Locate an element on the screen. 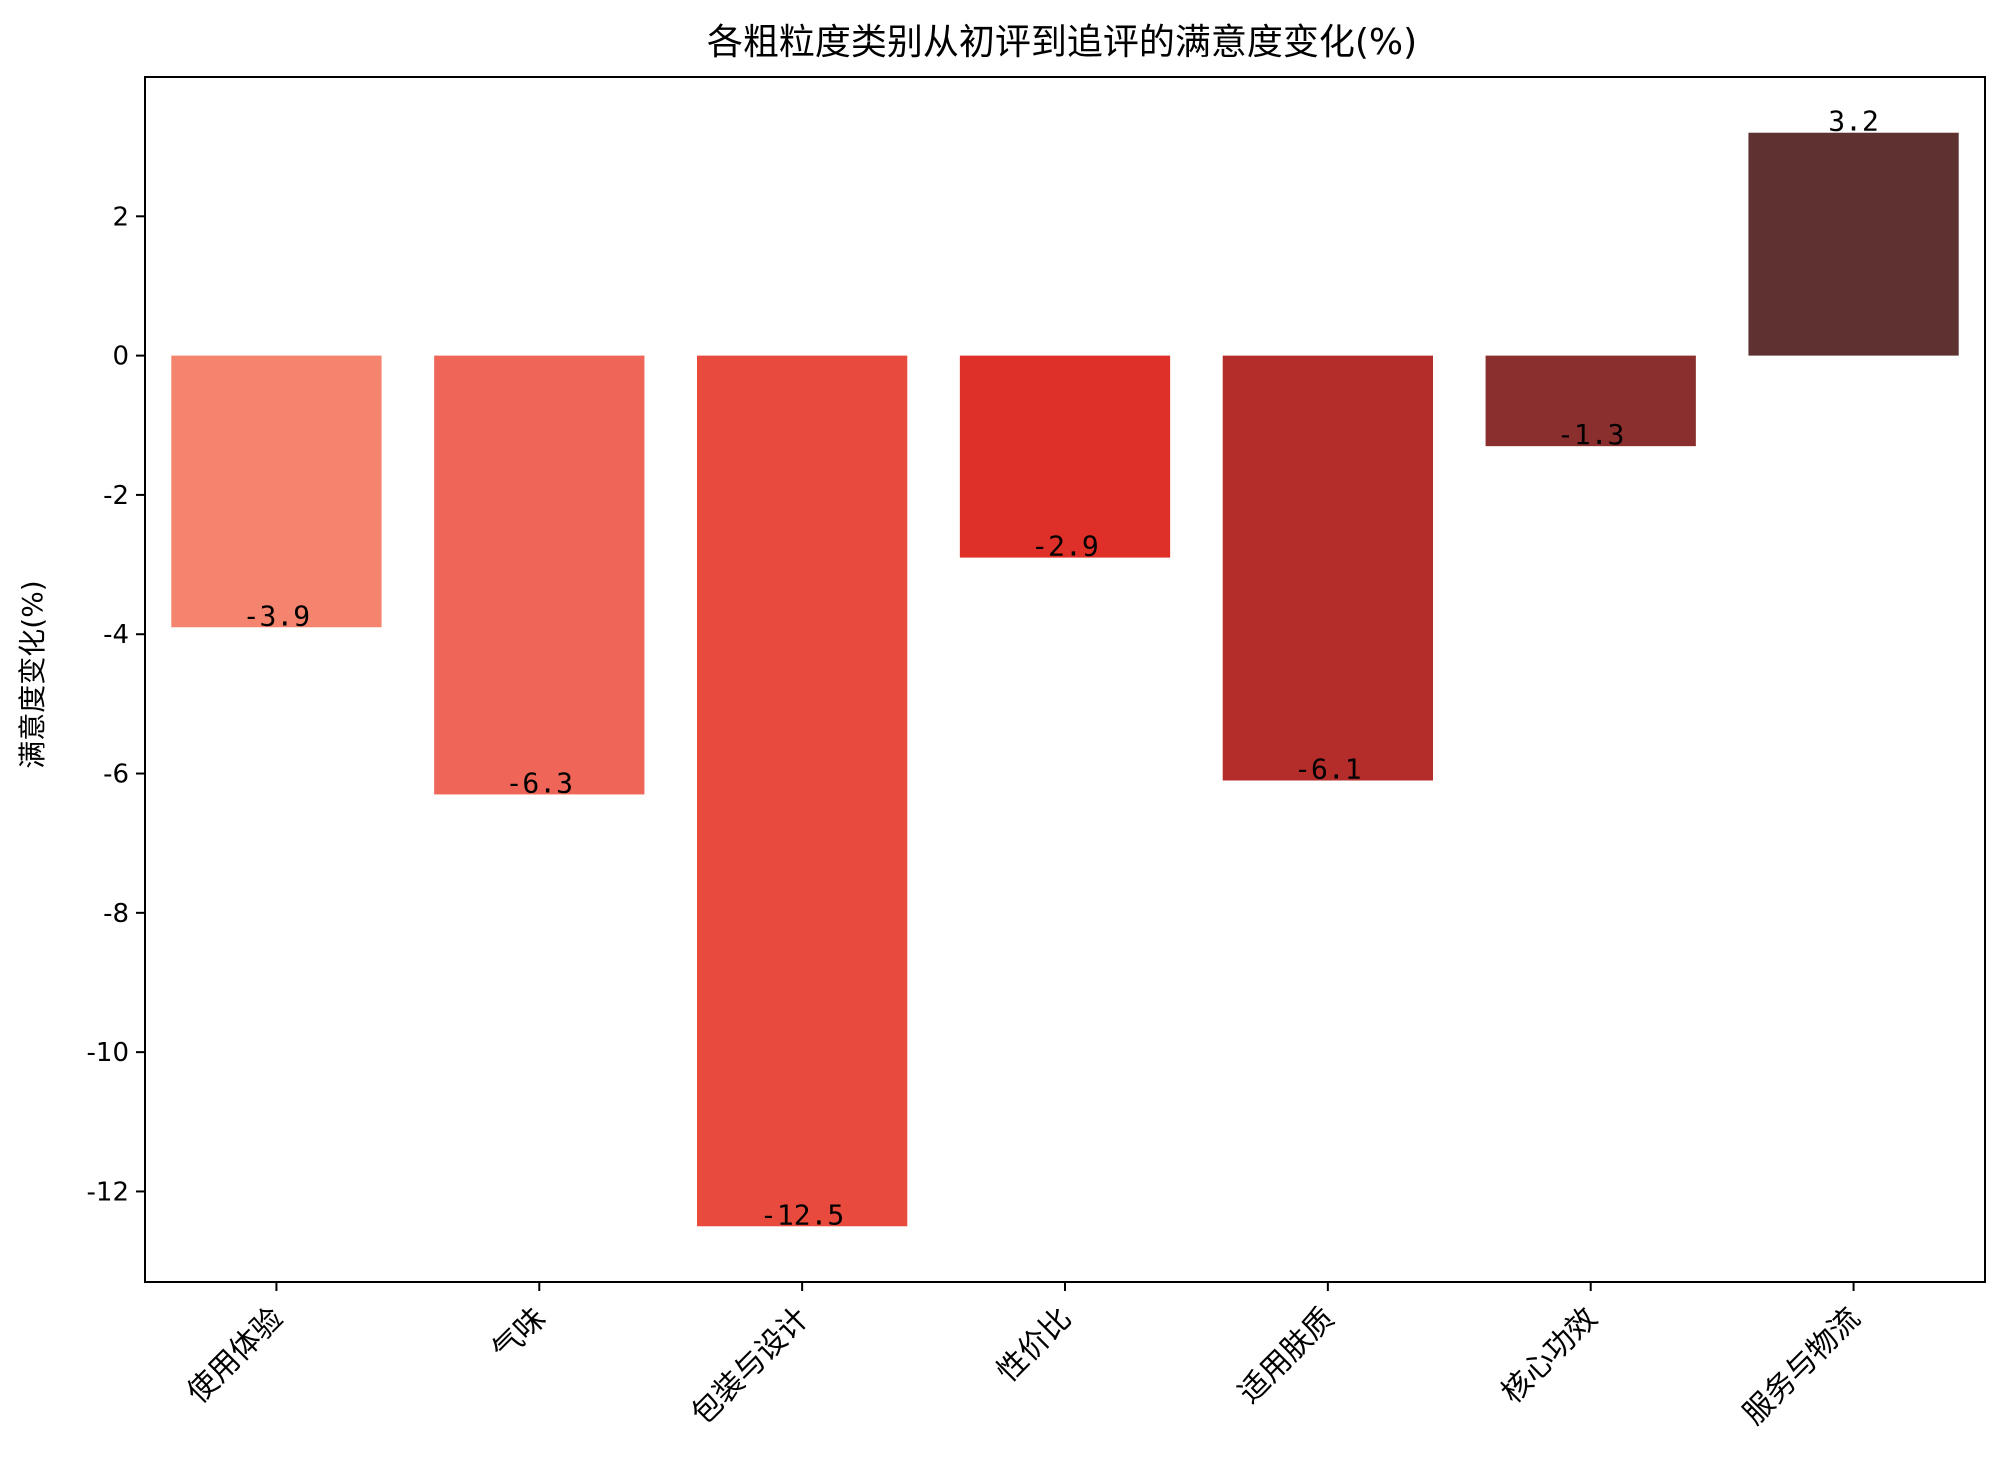 The image size is (2000, 1465). y-tick-label: -4 is located at coordinates (116, 635).